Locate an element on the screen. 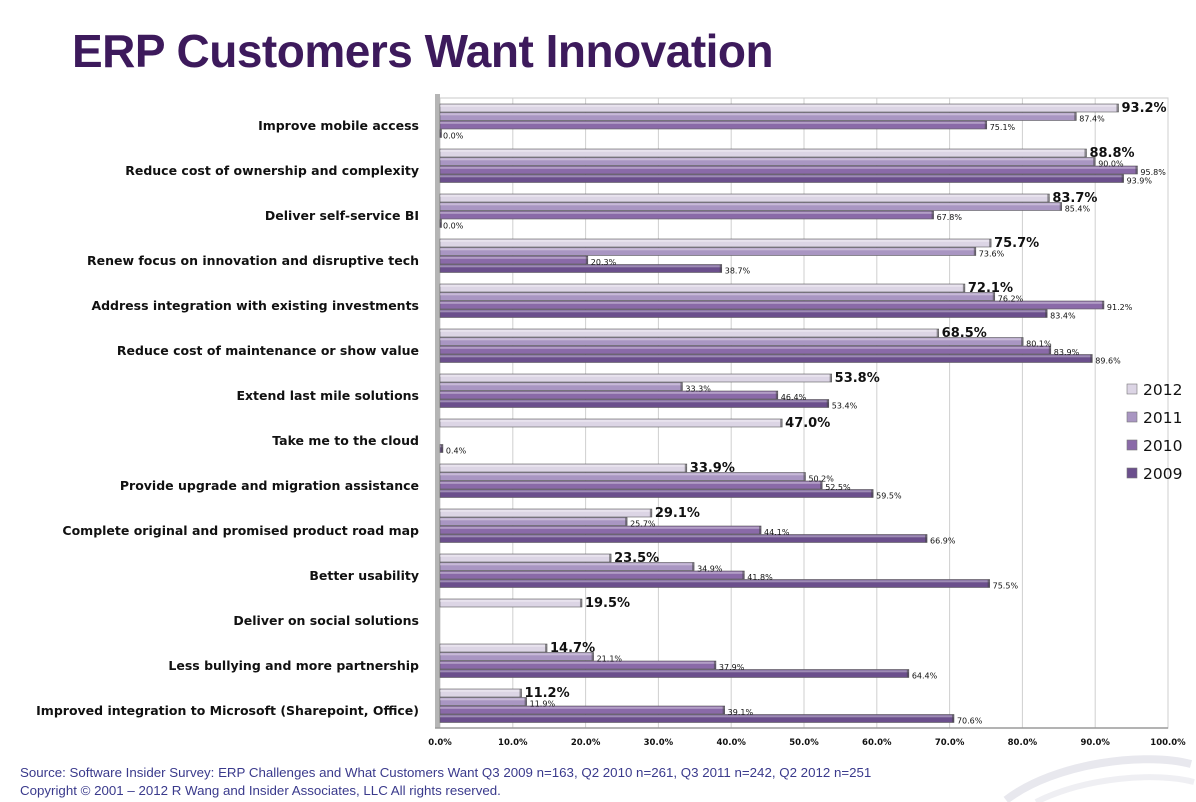 The height and width of the screenshot is (802, 1196). value-label-2010: 39.1% is located at coordinates (741, 712).